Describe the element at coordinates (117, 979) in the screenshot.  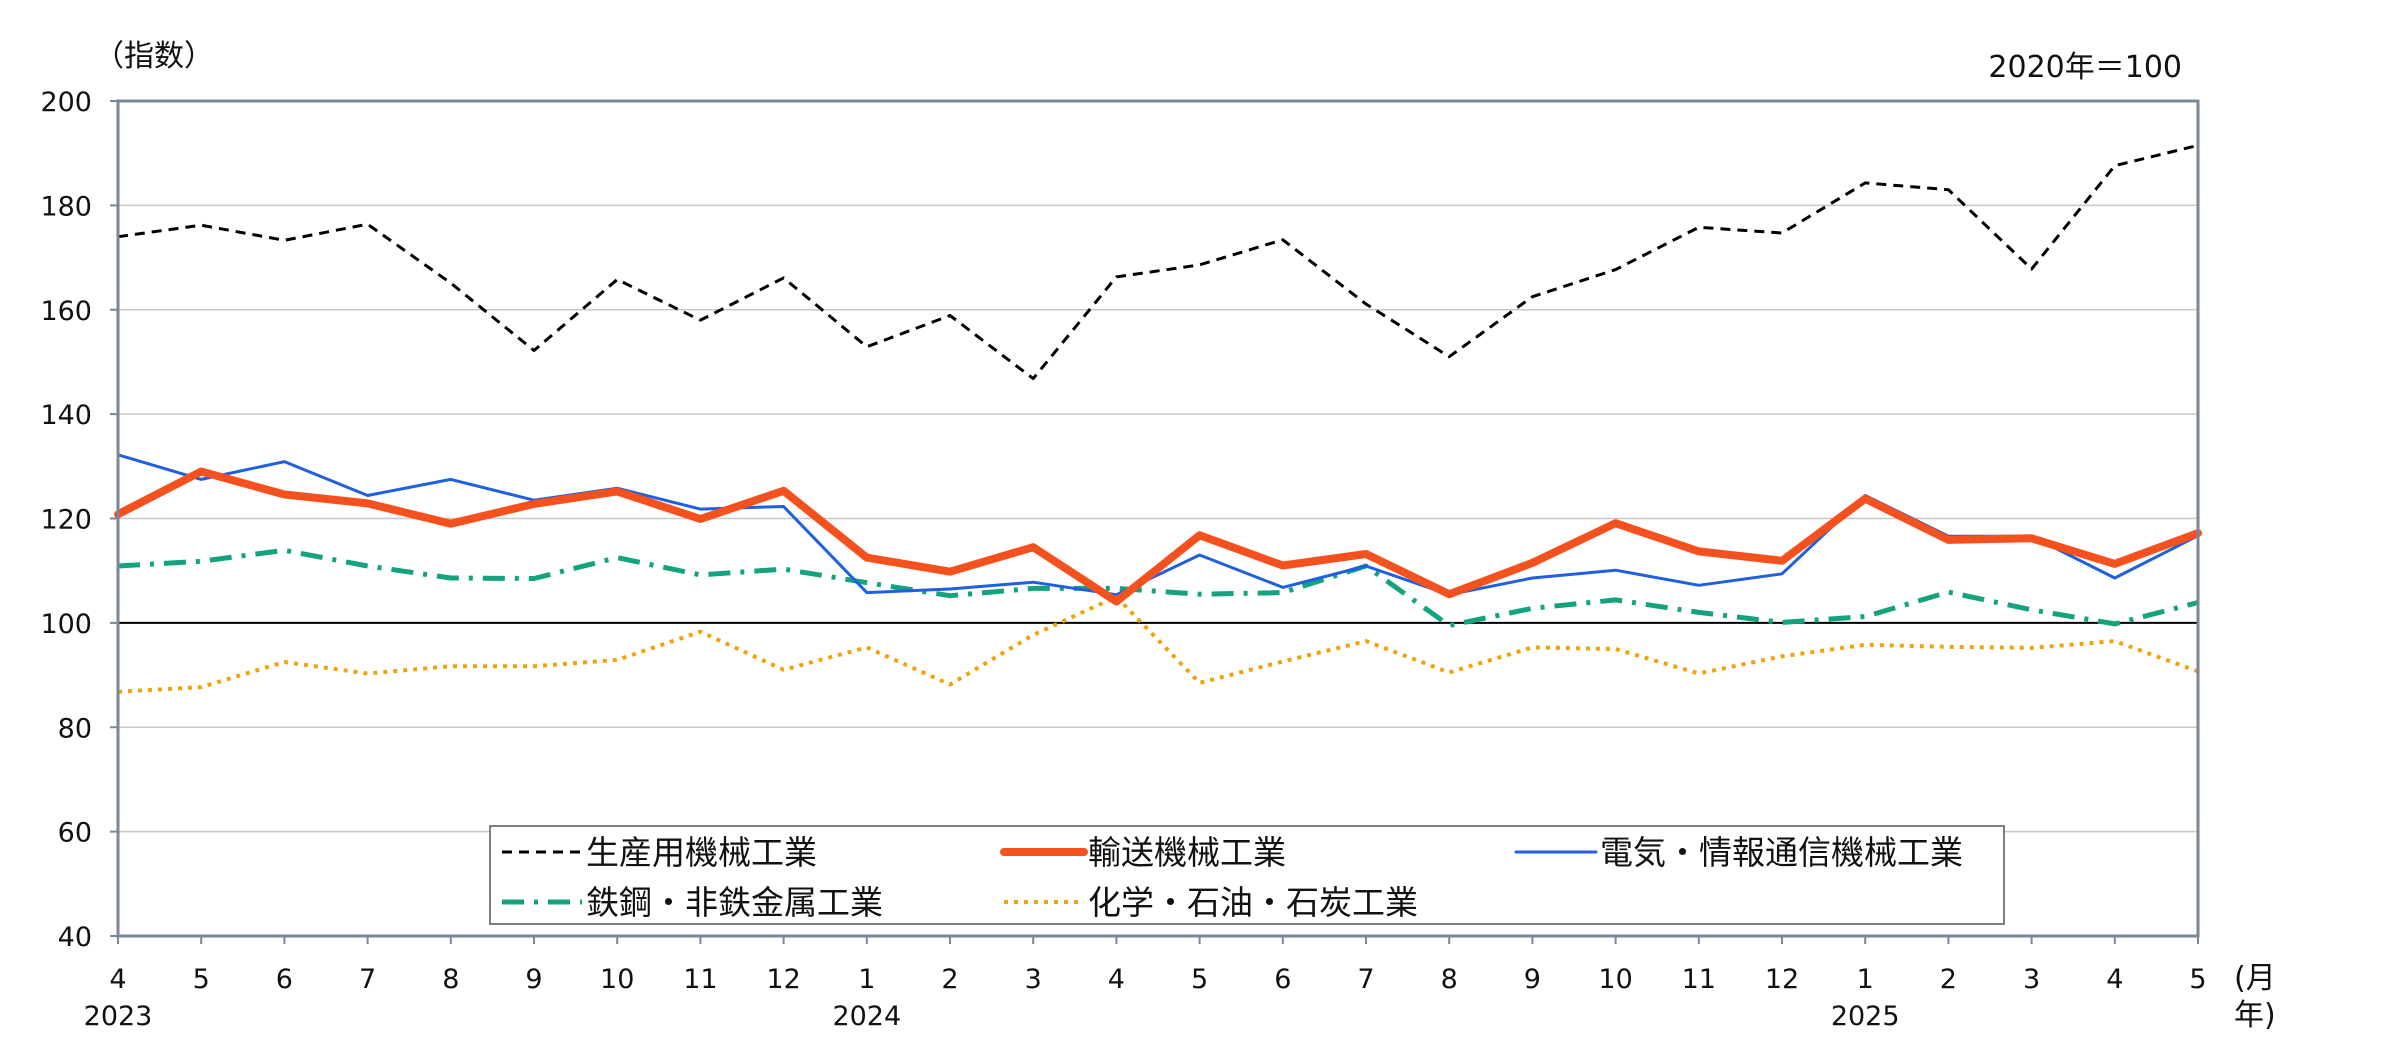
I see `x-tick-label-0: 4` at that location.